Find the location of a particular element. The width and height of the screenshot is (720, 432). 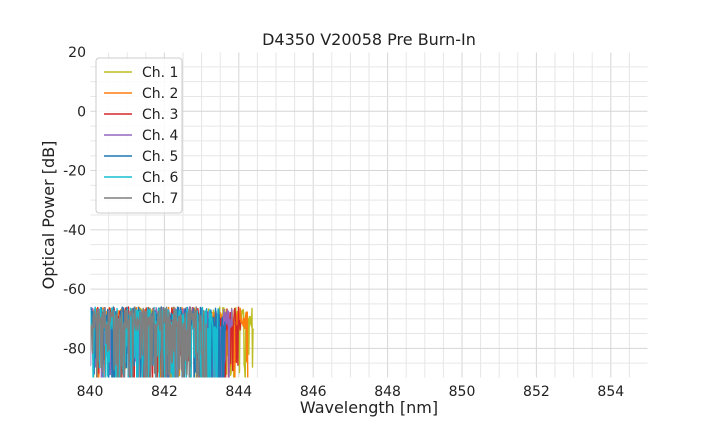

legend-label: Ch. 1 is located at coordinates (160, 73).